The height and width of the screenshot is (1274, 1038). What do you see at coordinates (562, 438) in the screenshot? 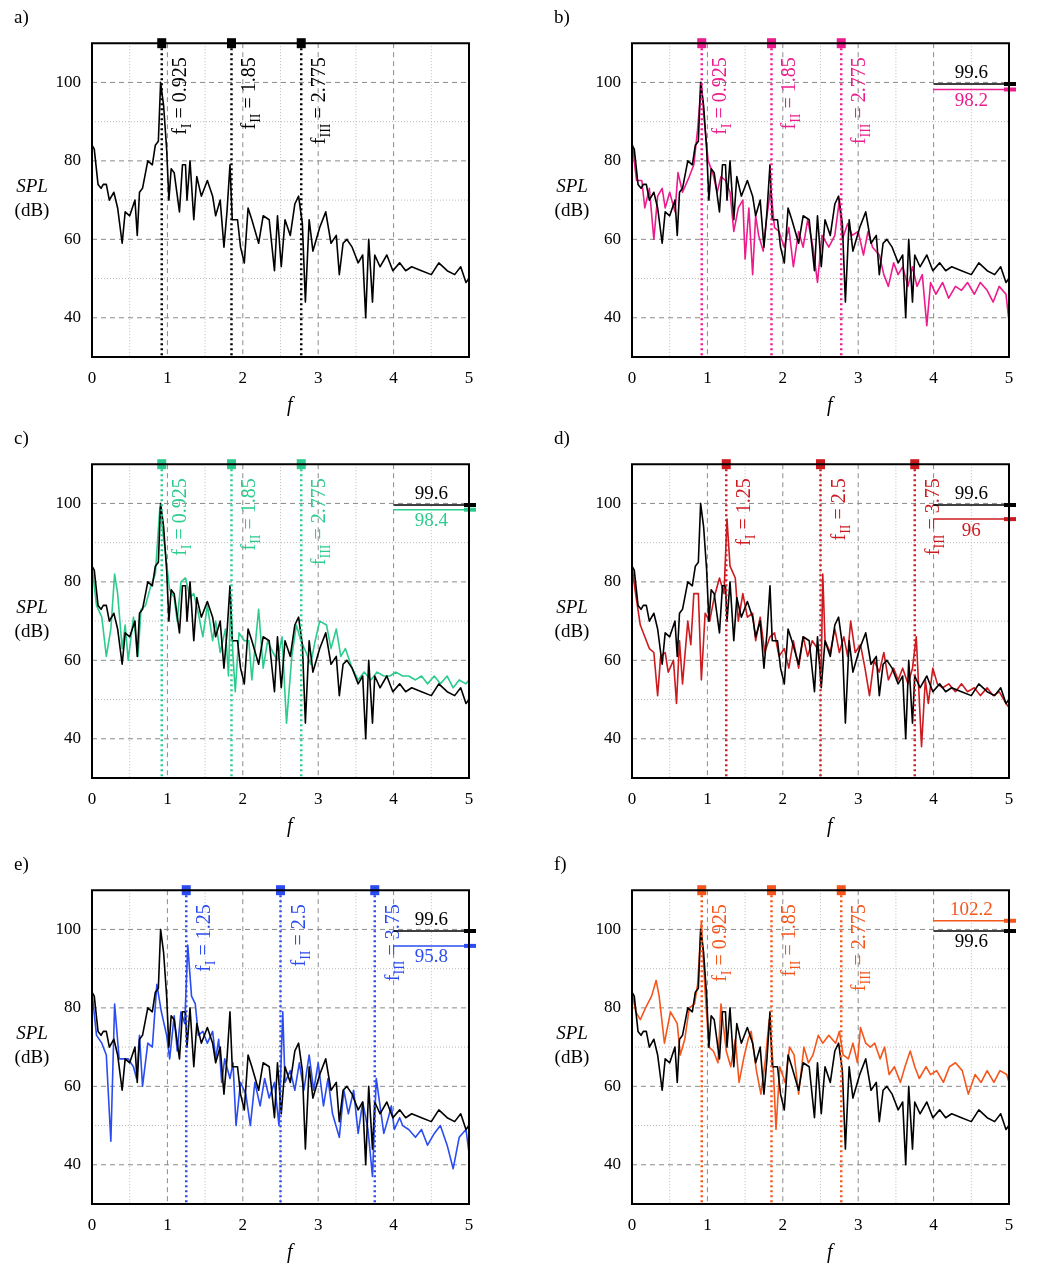
I see `chart-title: d)` at bounding box center [562, 438].